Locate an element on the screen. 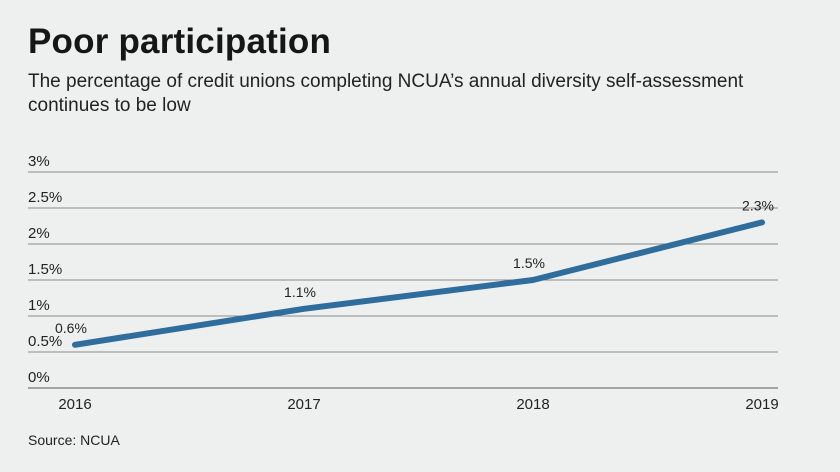 The width and height of the screenshot is (840, 472). y-tick-label: 0% is located at coordinates (39, 377).